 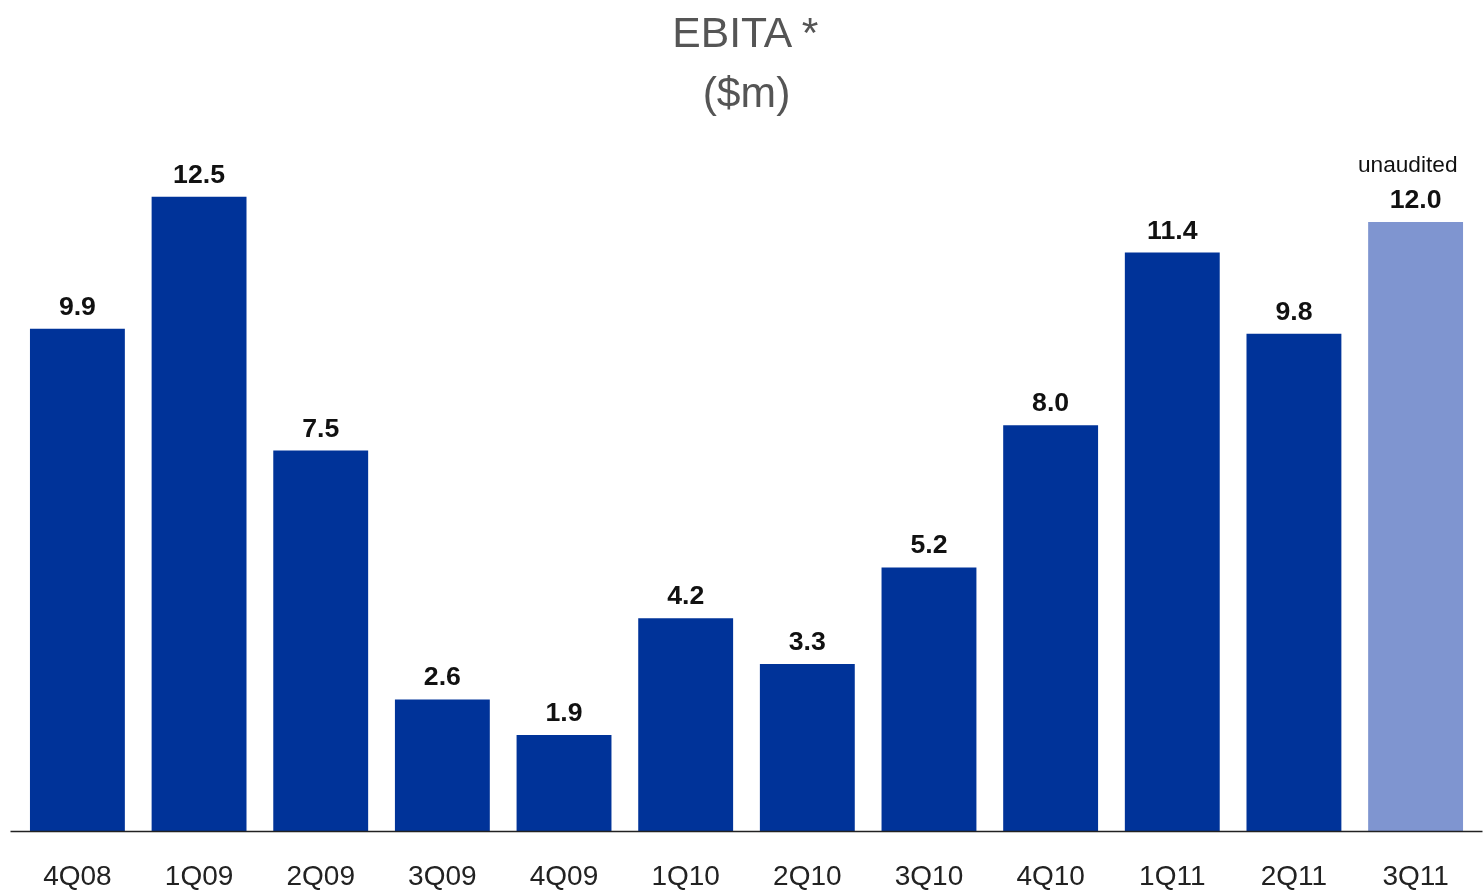 I want to click on x-tick-label: 2Q09, so click(x=320, y=875).